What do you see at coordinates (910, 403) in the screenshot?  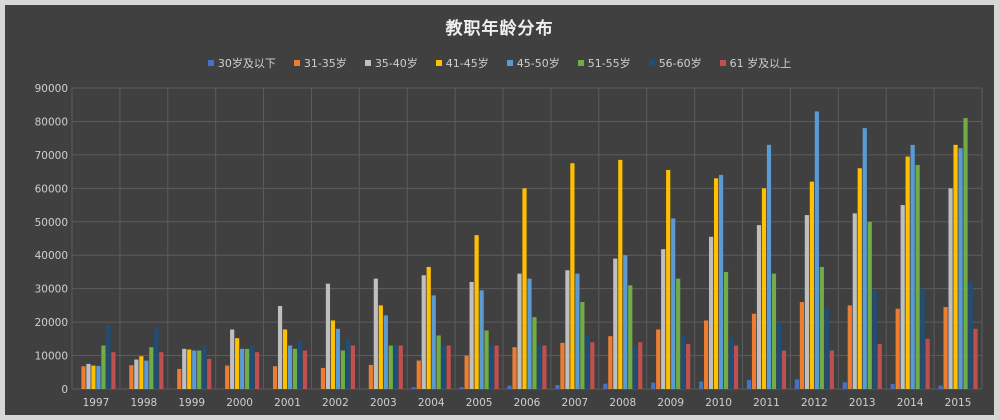 I see `x-tick-label: 2014` at bounding box center [910, 403].